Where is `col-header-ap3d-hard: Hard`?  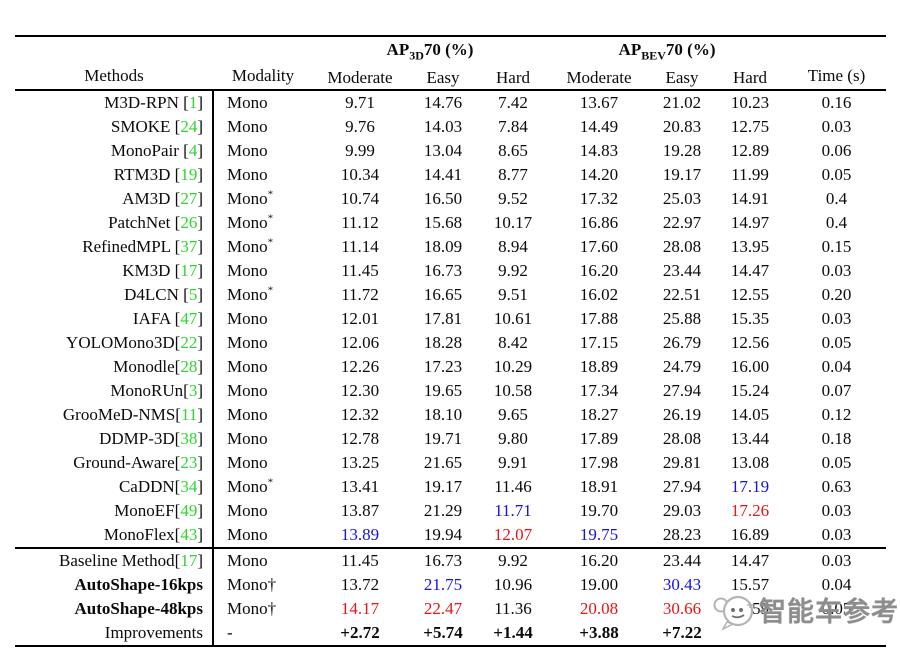
col-header-ap3d-hard: Hard is located at coordinates (513, 78).